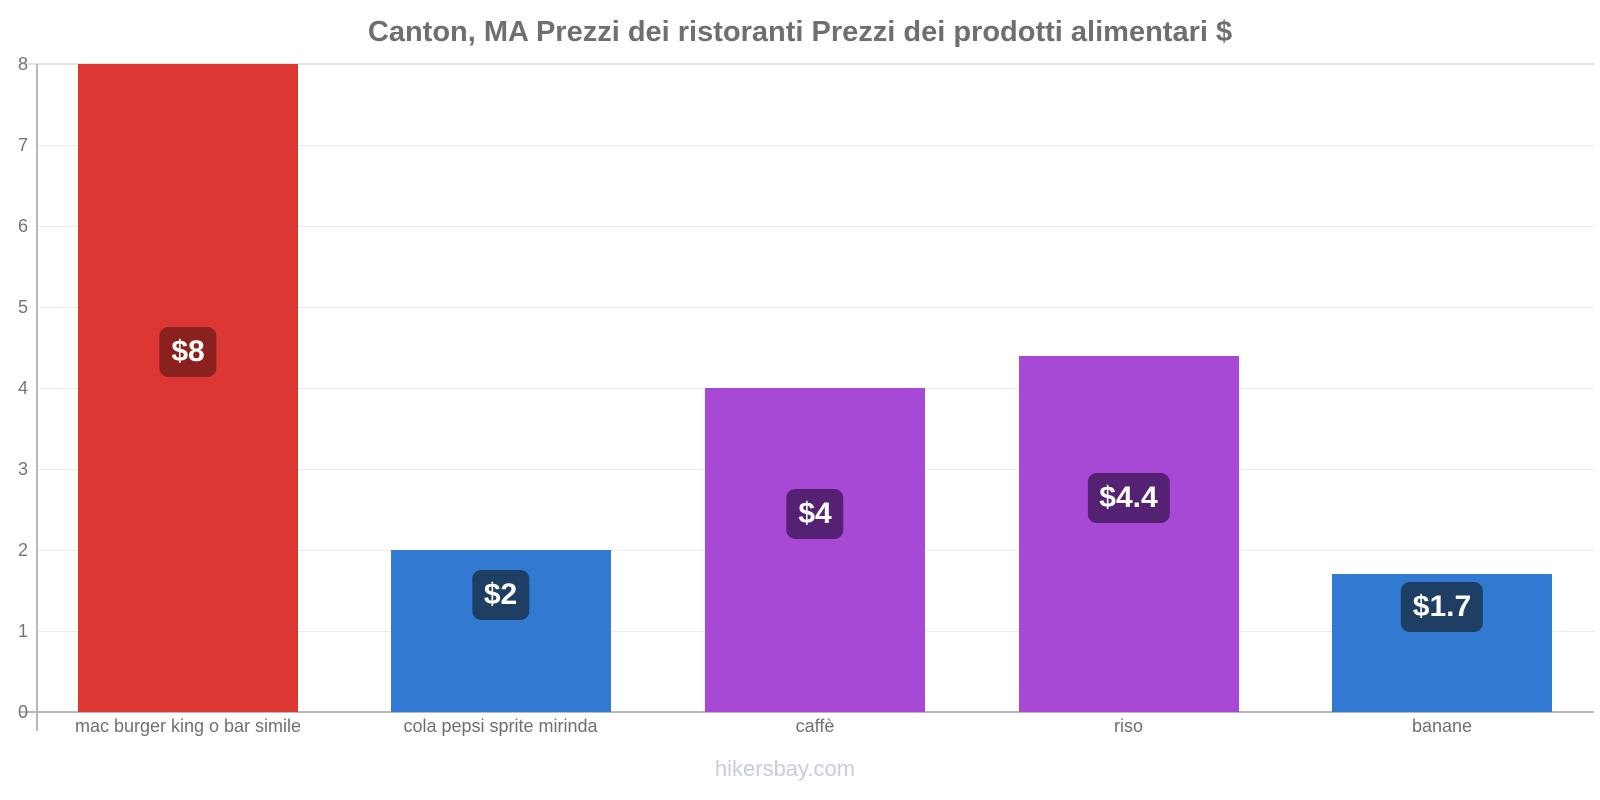 The height and width of the screenshot is (800, 1600). I want to click on x-axis-label-3: caffè, so click(815, 726).